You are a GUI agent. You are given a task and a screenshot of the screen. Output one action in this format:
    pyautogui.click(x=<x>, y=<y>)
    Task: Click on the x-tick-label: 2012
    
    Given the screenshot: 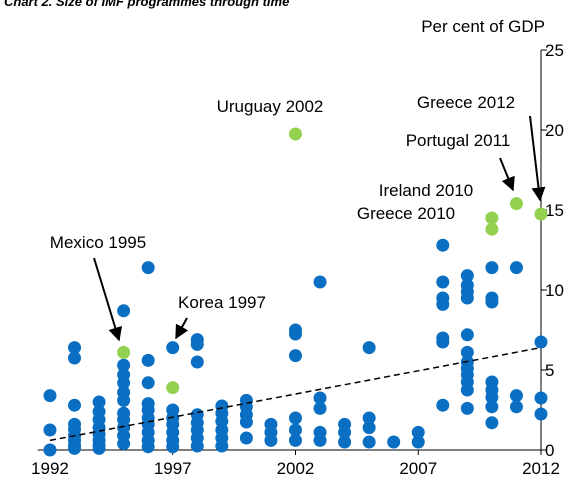 What is the action you would take?
    pyautogui.click(x=541, y=468)
    